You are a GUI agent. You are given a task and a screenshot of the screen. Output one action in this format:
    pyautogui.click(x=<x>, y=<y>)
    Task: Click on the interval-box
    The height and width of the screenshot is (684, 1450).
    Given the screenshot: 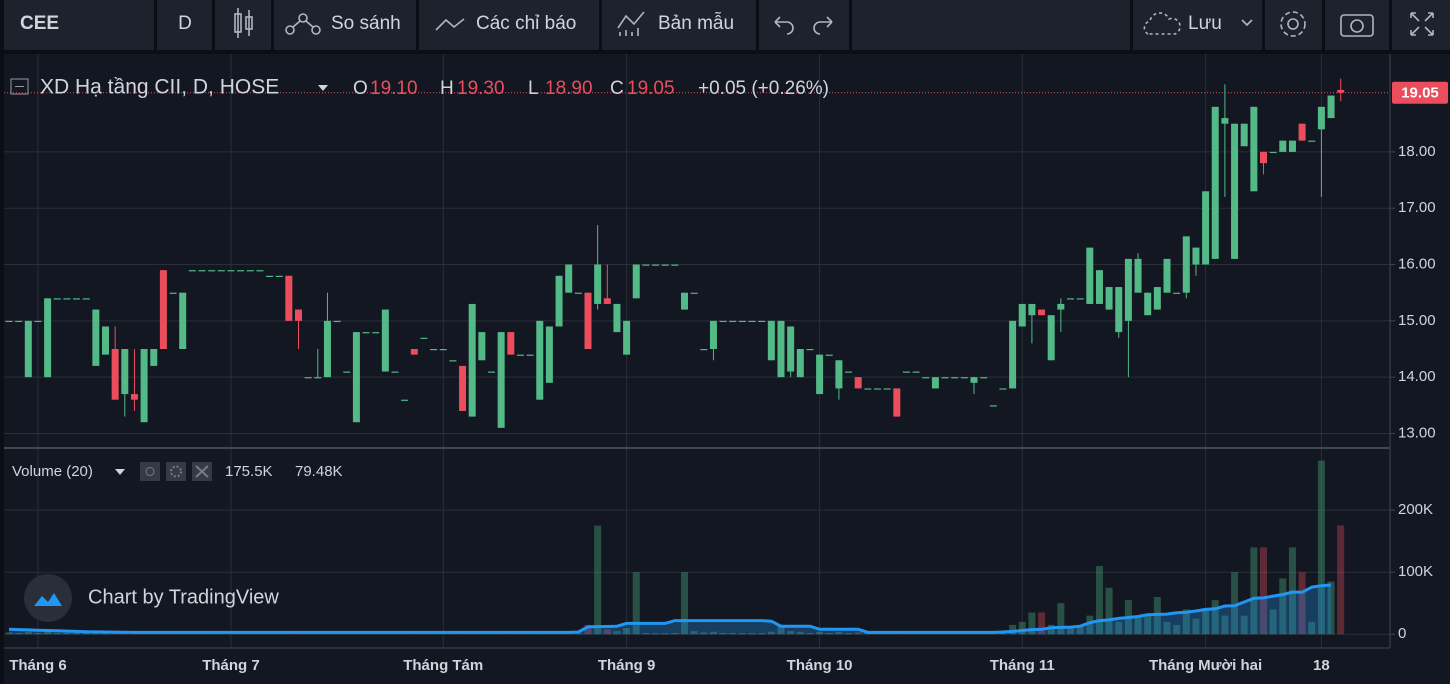 What is the action you would take?
    pyautogui.click(x=184, y=25)
    